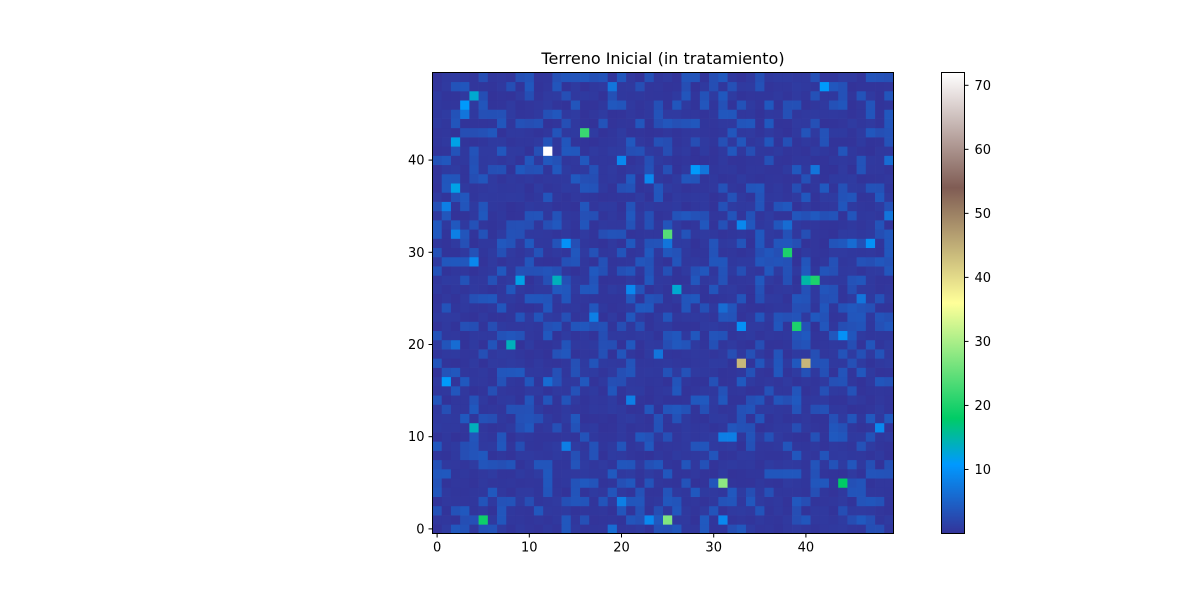  What do you see at coordinates (416, 253) in the screenshot?
I see `y-tick-label: 30` at bounding box center [416, 253].